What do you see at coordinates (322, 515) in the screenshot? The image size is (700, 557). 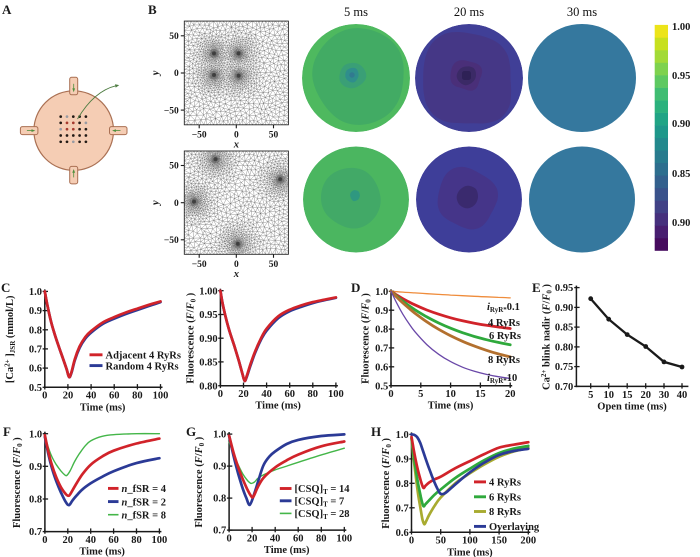 I see `svg-text: [CSQ]T = 28` at bounding box center [322, 515].